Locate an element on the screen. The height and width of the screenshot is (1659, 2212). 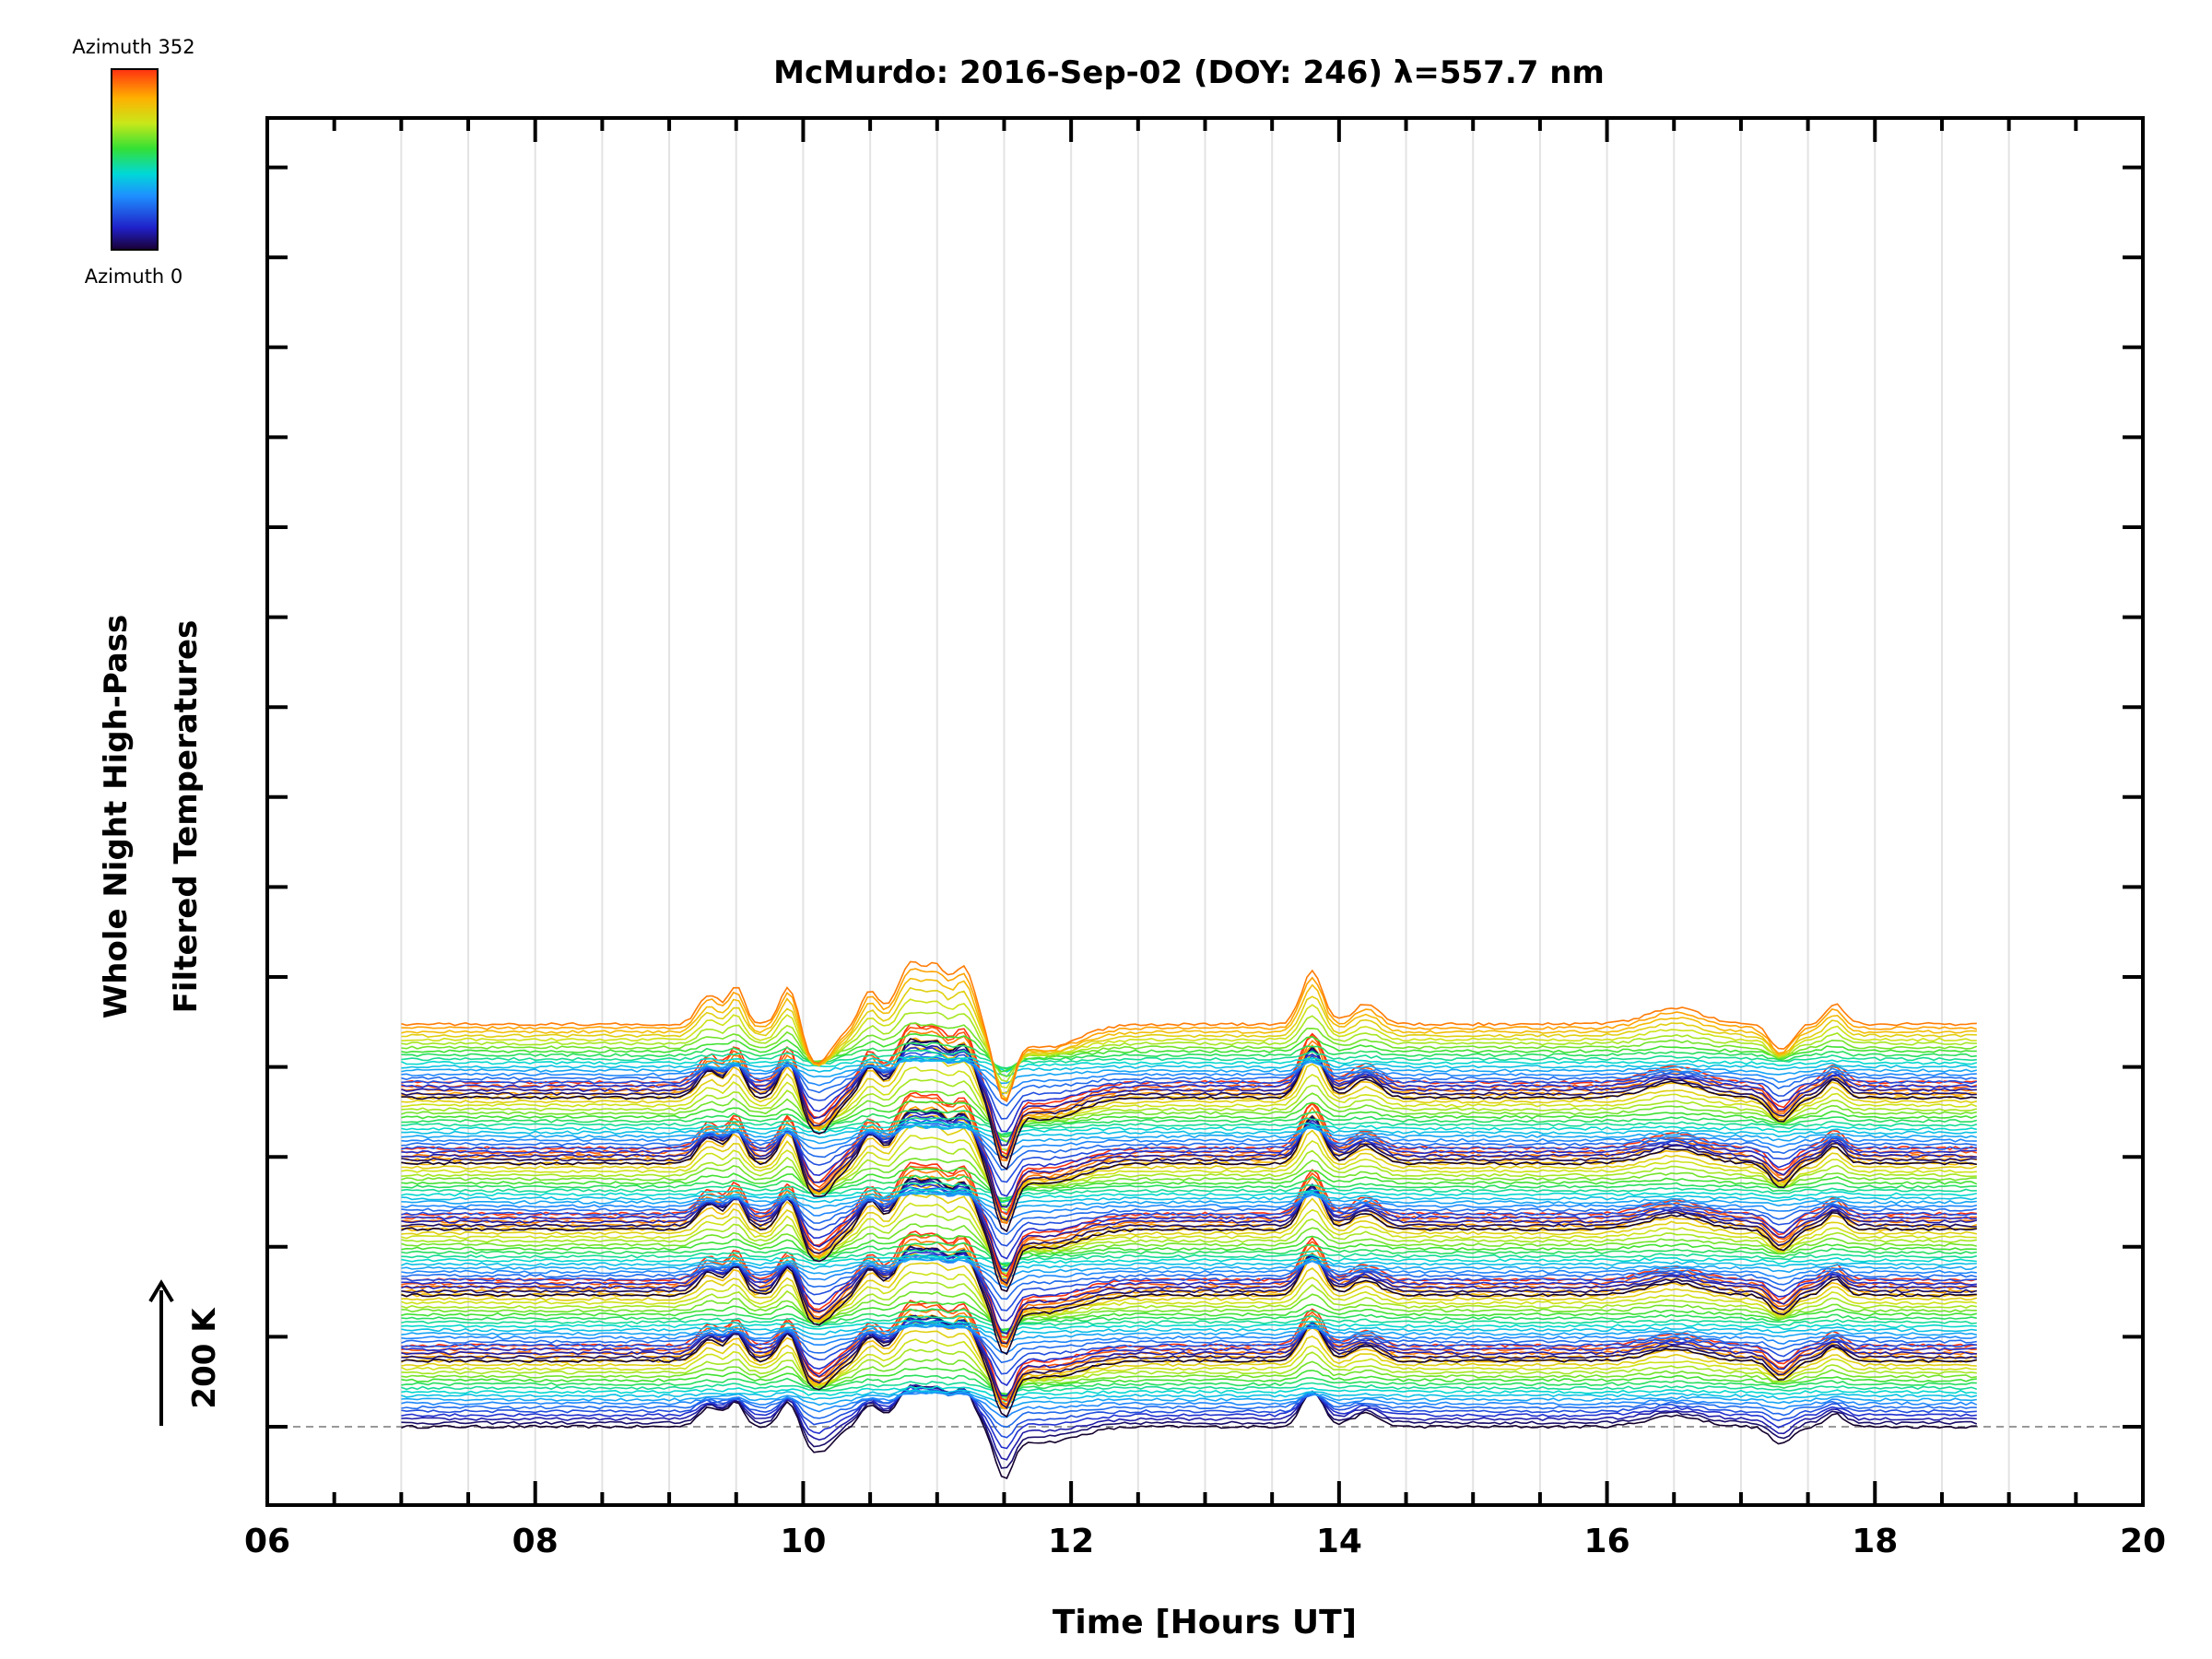
x-tick-label: 14 is located at coordinates (1339, 1541).